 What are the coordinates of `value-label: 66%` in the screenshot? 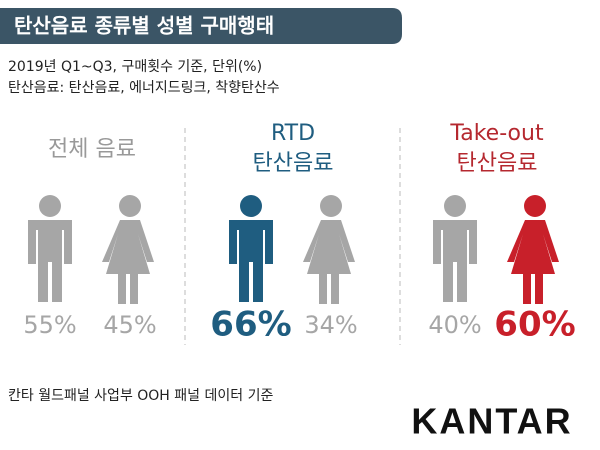 It's located at (250, 325).